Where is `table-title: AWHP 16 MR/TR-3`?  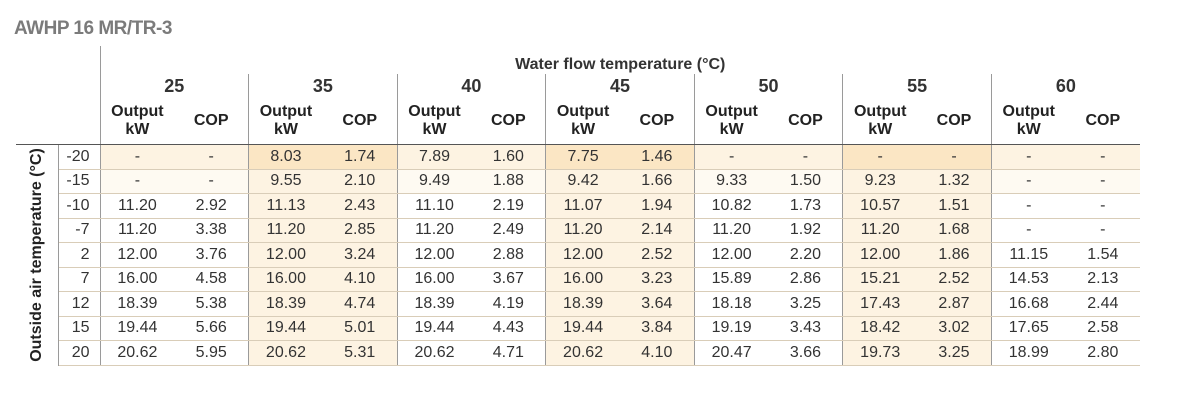
table-title: AWHP 16 MR/TR-3 is located at coordinates (93, 28).